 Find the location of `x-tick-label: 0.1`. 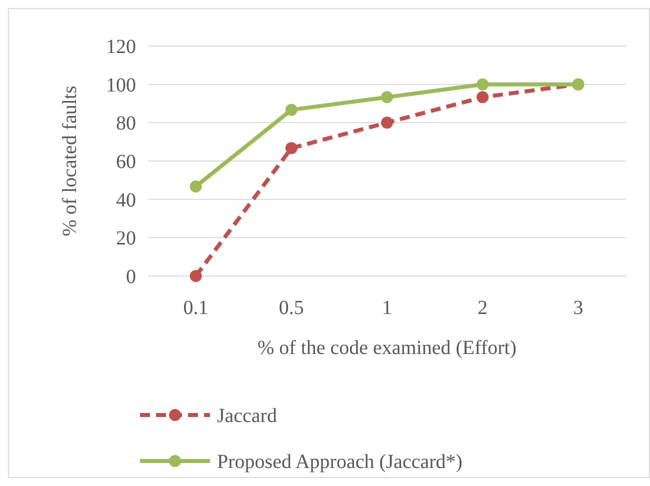

x-tick-label: 0.1 is located at coordinates (195, 308).